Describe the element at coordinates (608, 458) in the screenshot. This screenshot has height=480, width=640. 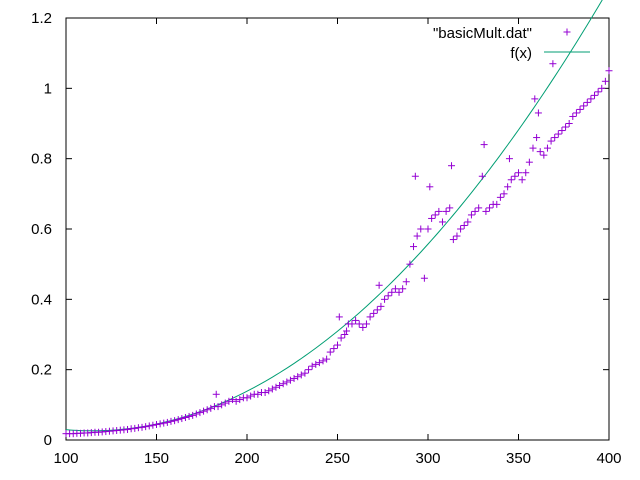
I see `x-tick-label: 400` at that location.